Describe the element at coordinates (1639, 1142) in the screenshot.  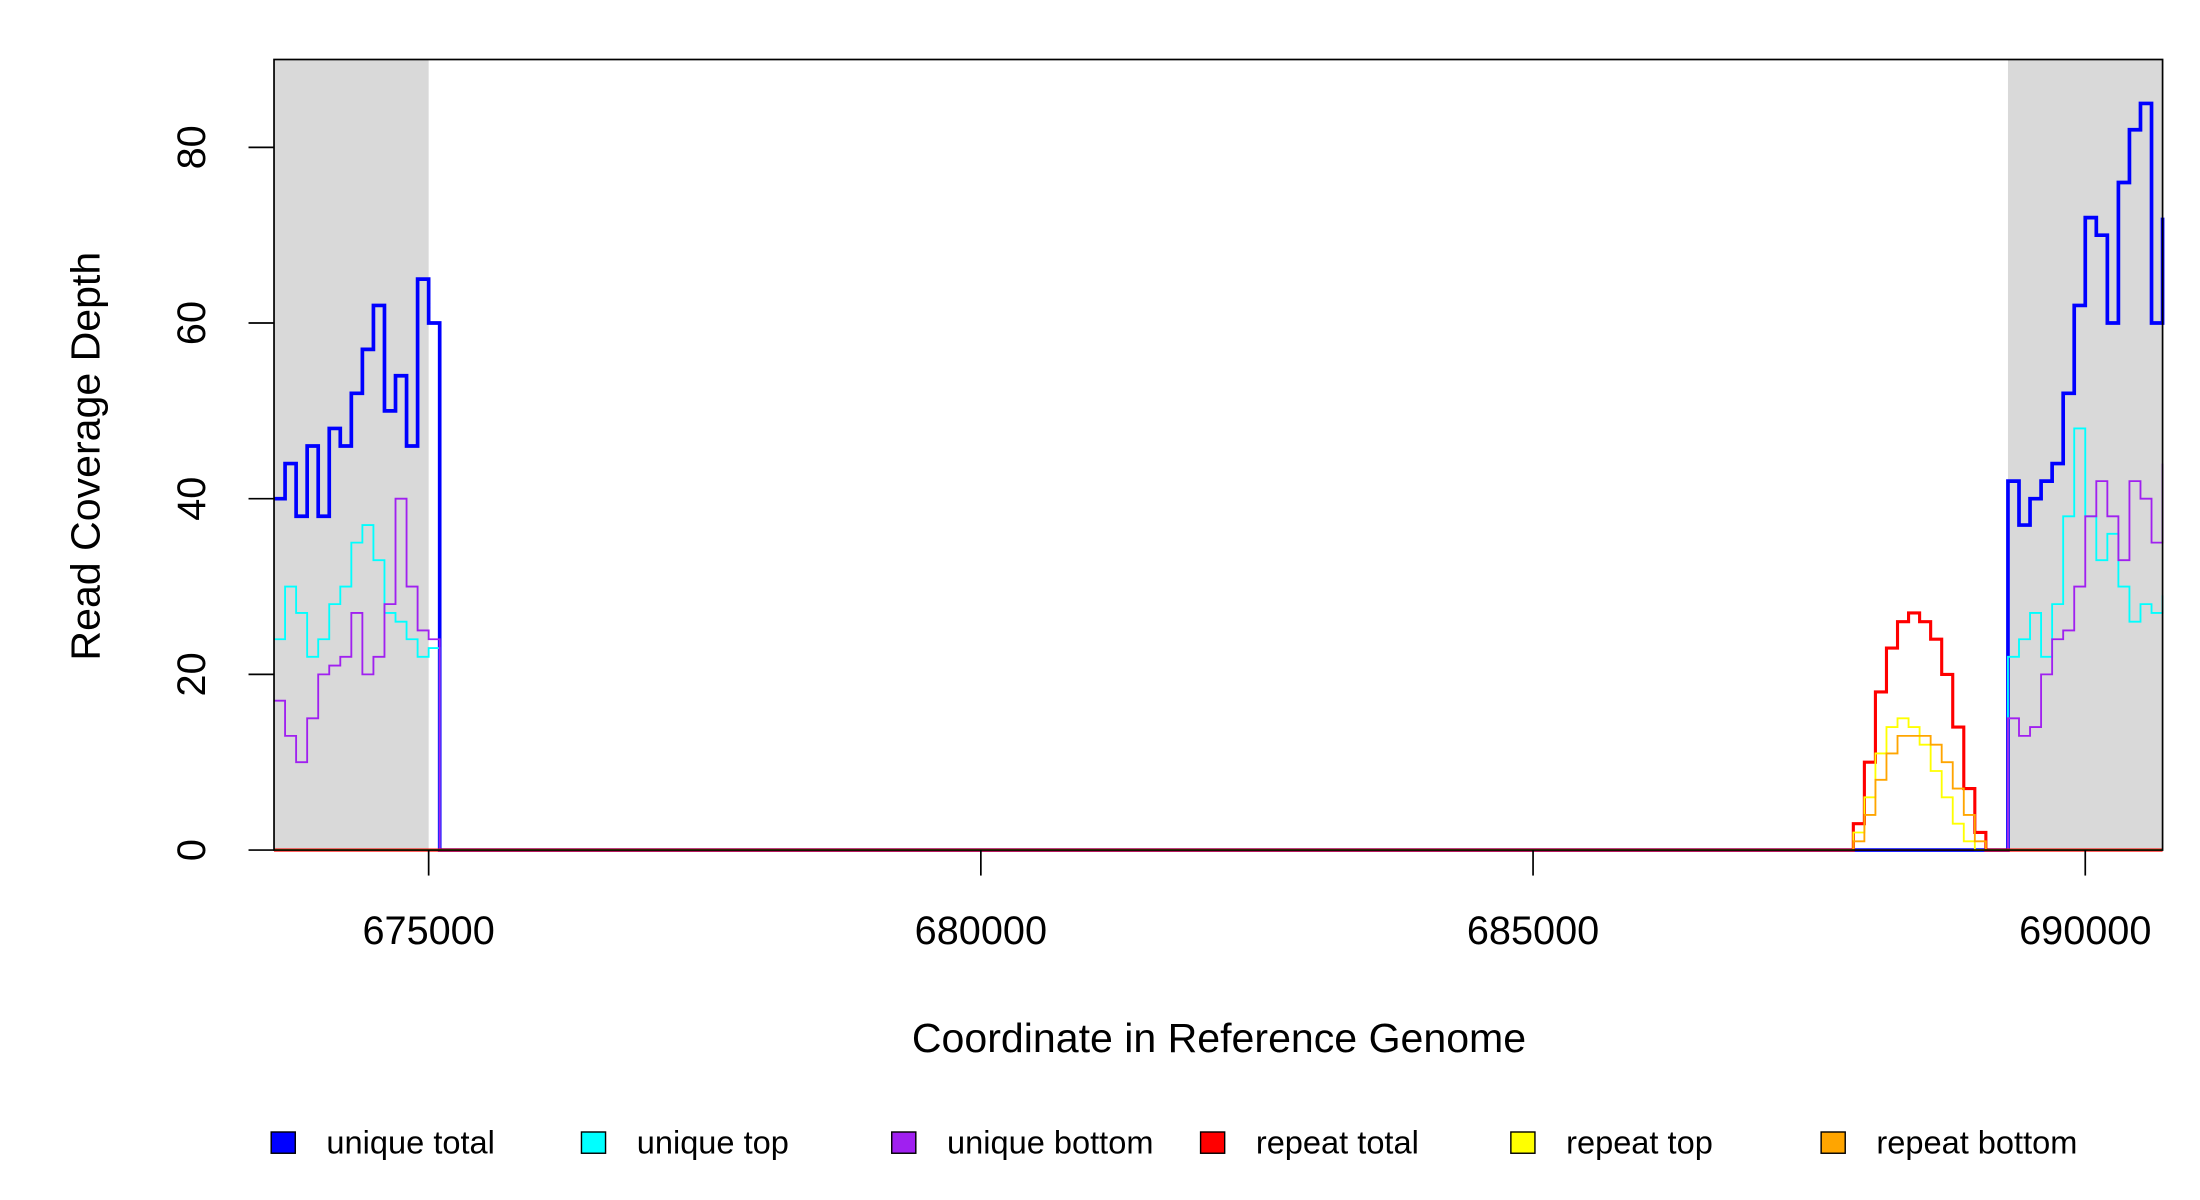
I see `legend-label: repeat top` at that location.